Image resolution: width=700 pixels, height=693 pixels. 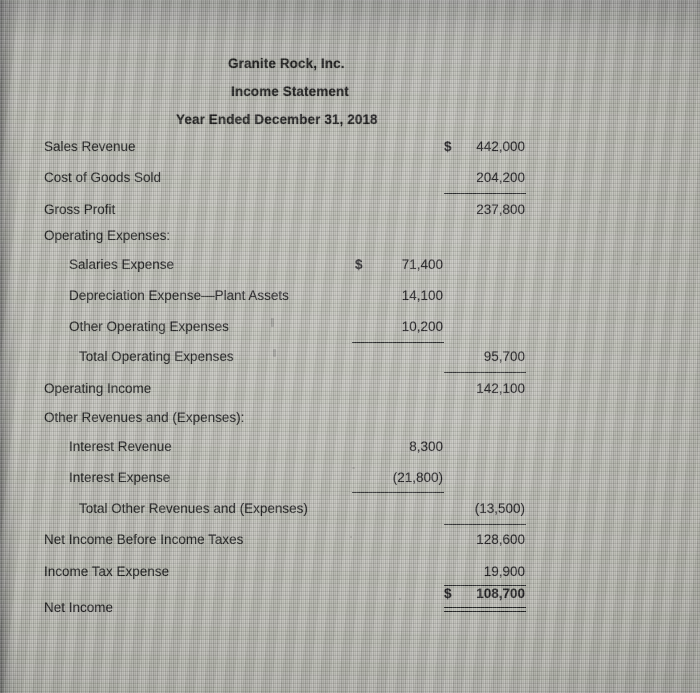 What do you see at coordinates (500, 209) in the screenshot?
I see `line-amount-gross-profit: 237,800` at bounding box center [500, 209].